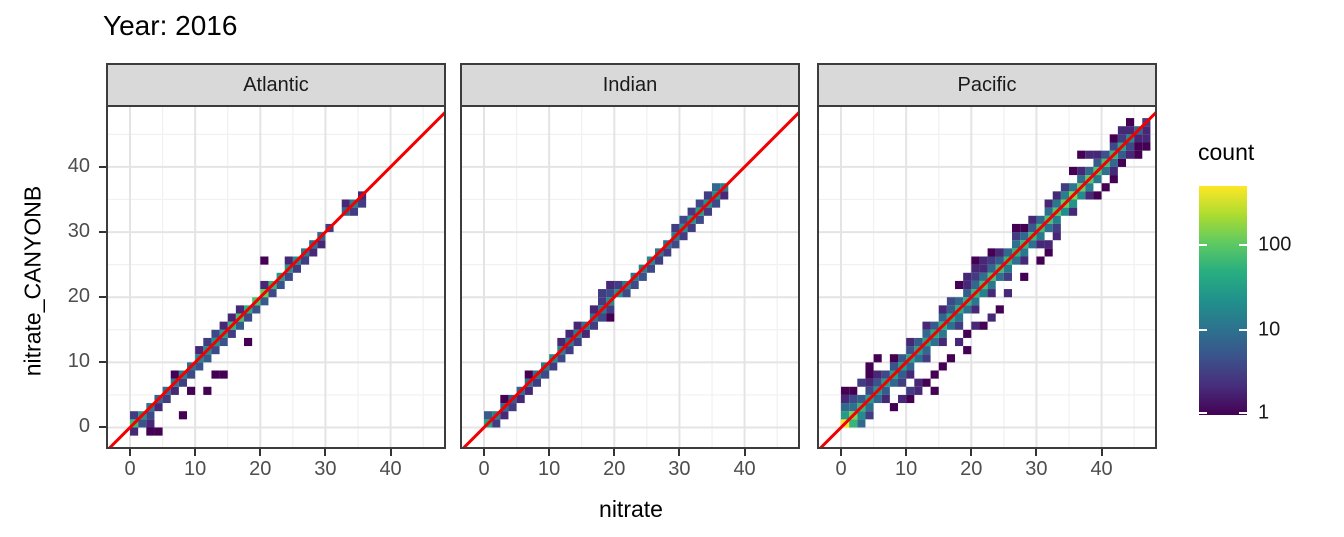 This screenshot has height=537, width=1344. I want to click on facet-strip-indian: Indian, so click(630, 85).